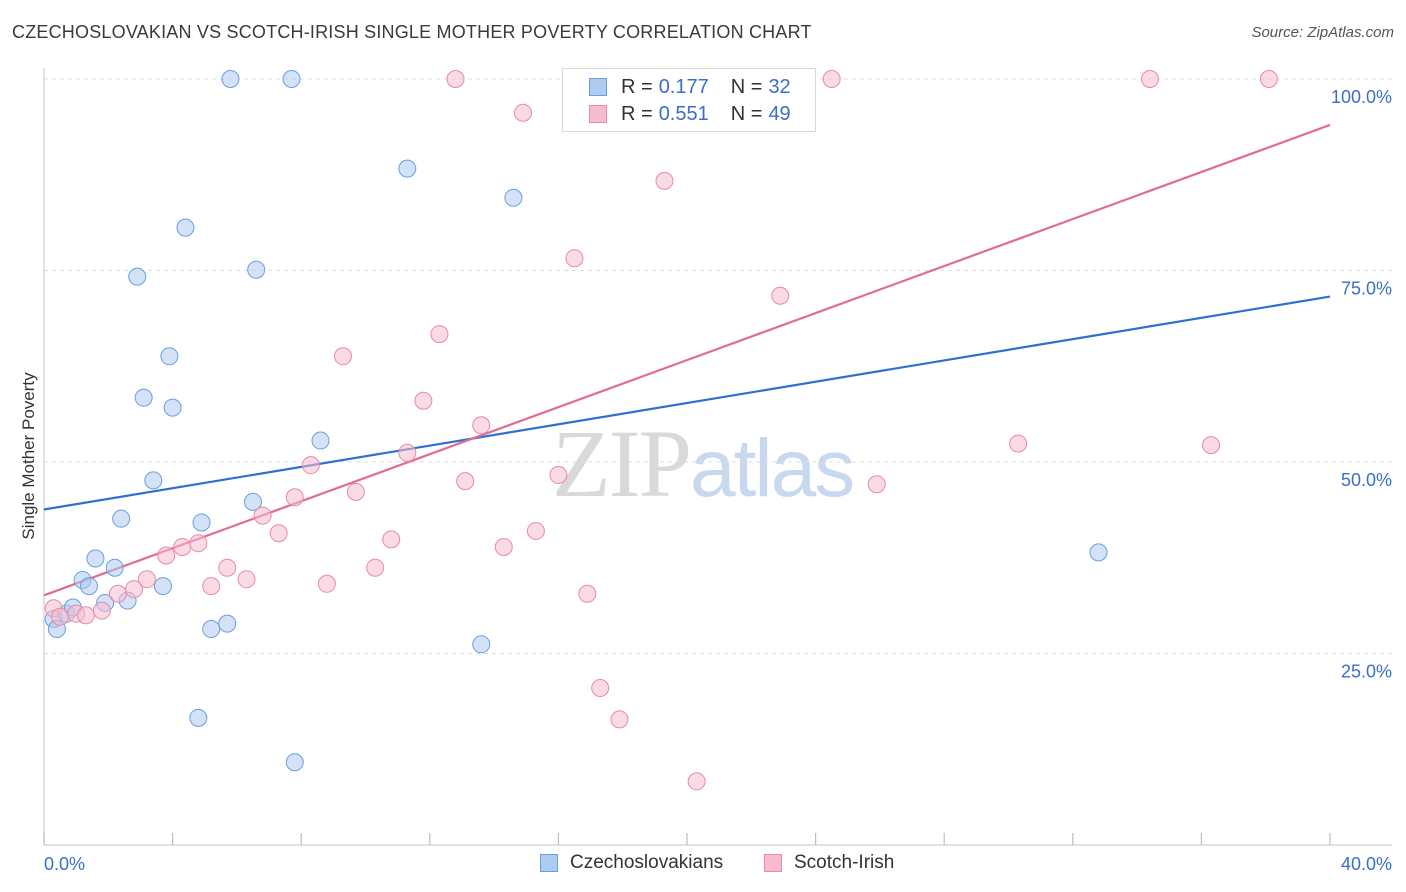 The height and width of the screenshot is (892, 1406). Describe the element at coordinates (1322, 32) in the screenshot. I see `source-credit: Source: ZipAtlas.com` at that location.